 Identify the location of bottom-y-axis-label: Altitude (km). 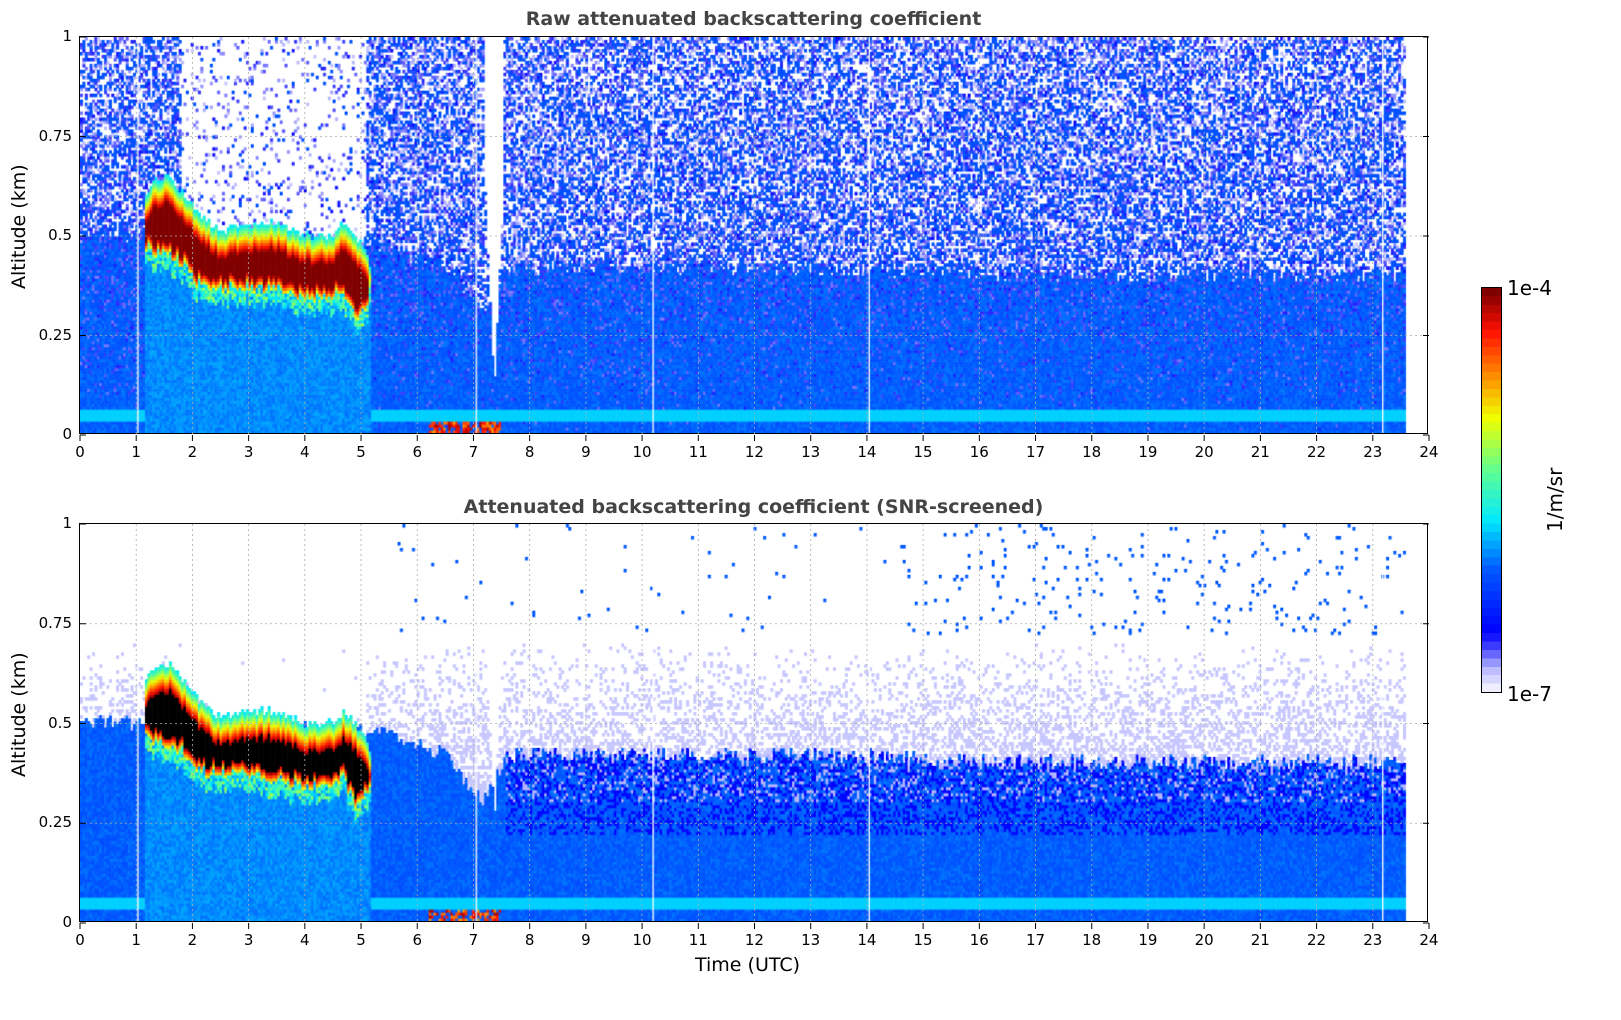
(19, 714).